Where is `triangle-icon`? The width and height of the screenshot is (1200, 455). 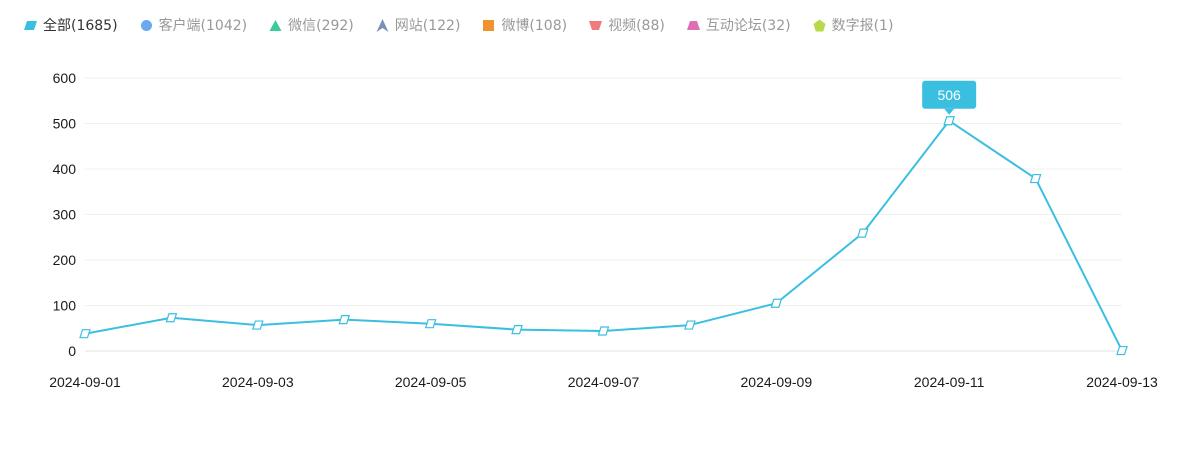
triangle-icon is located at coordinates (275, 25).